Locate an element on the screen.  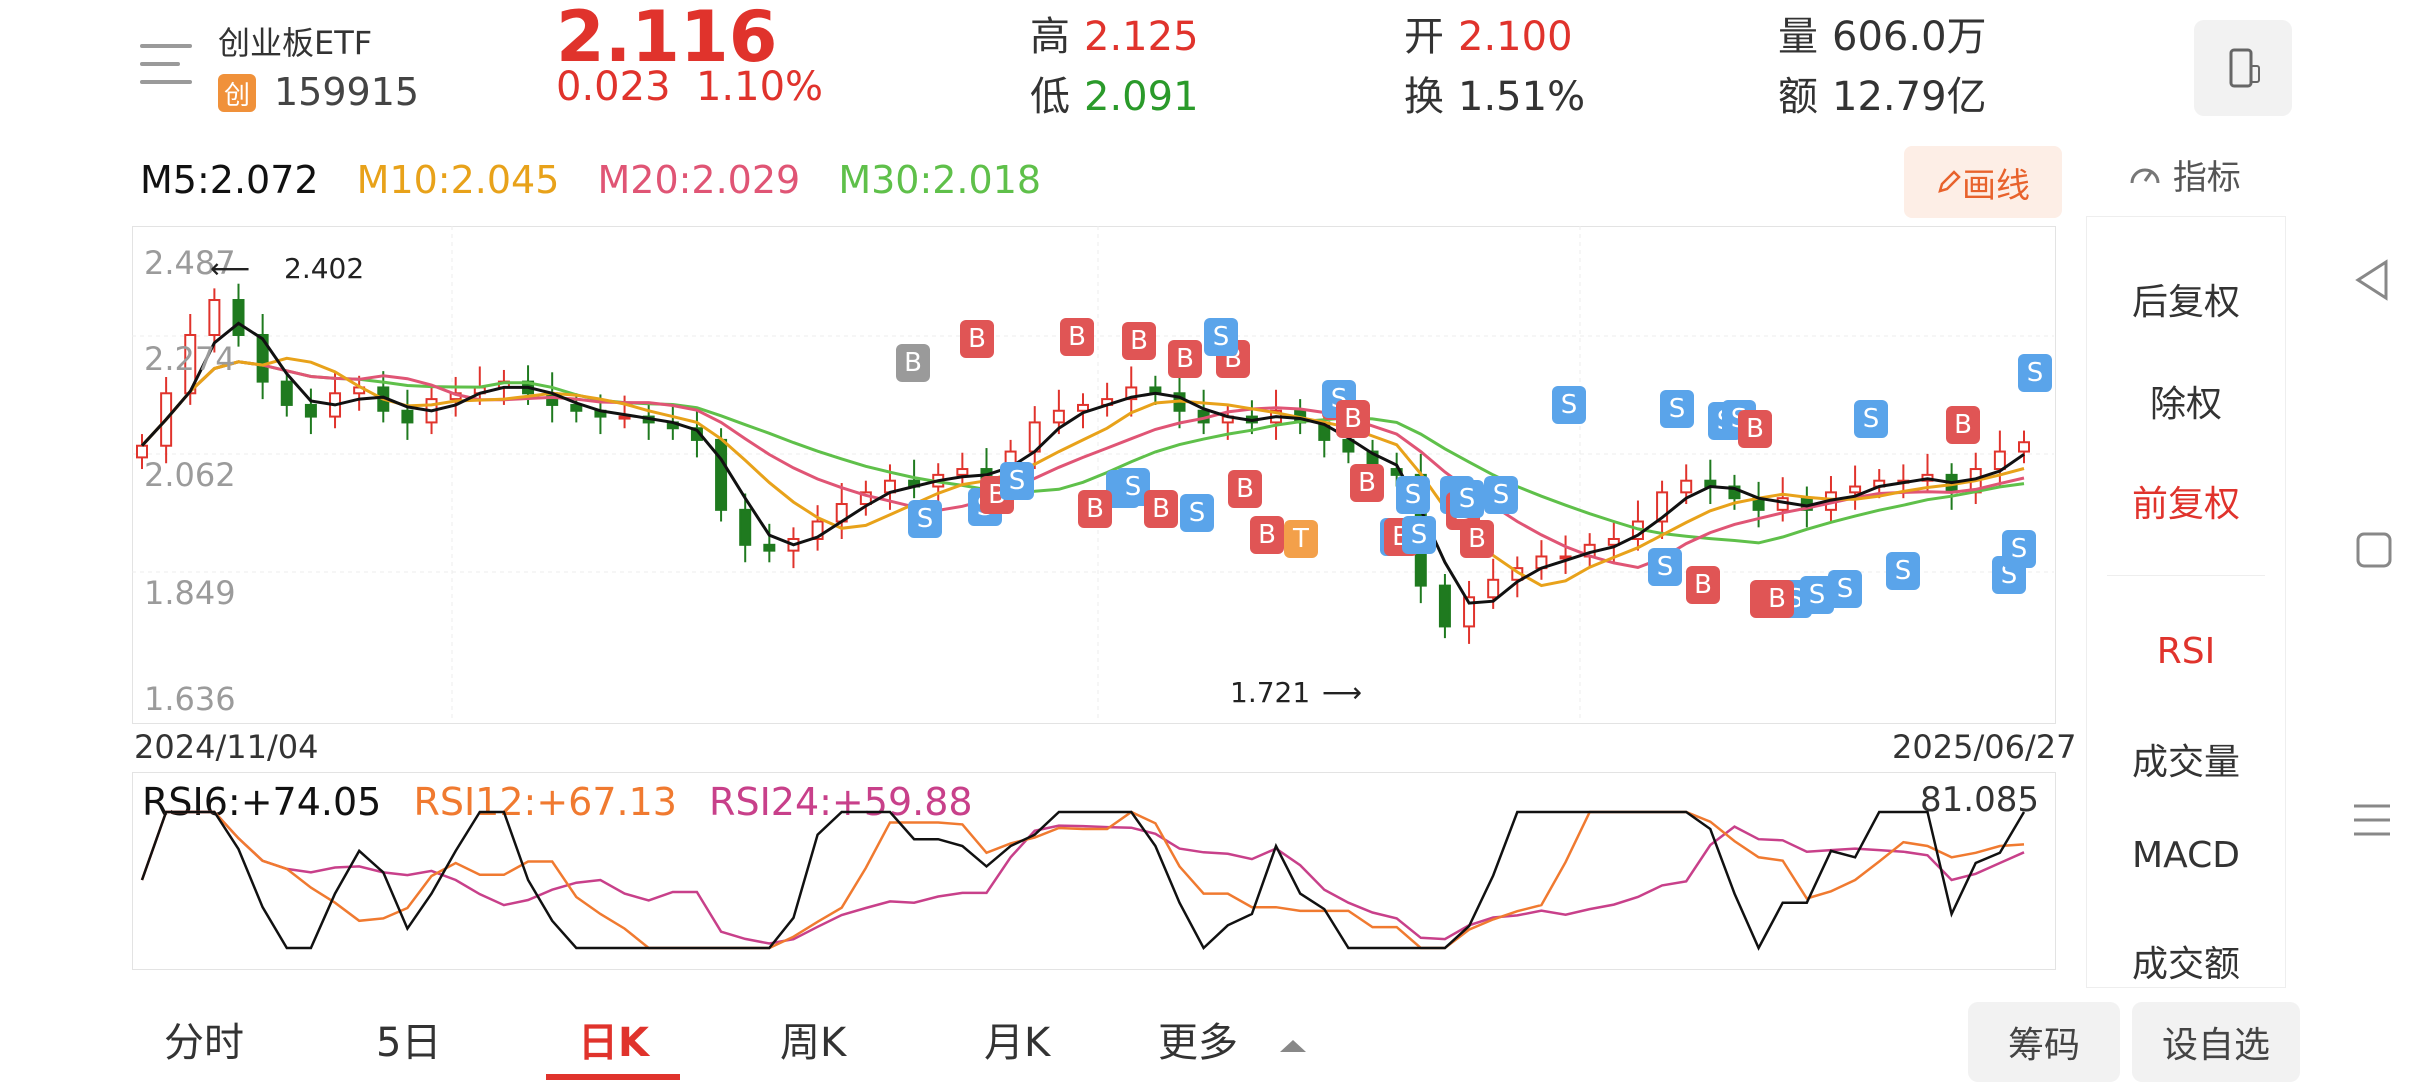
recents-nav-icon is located at coordinates (2372, 820).